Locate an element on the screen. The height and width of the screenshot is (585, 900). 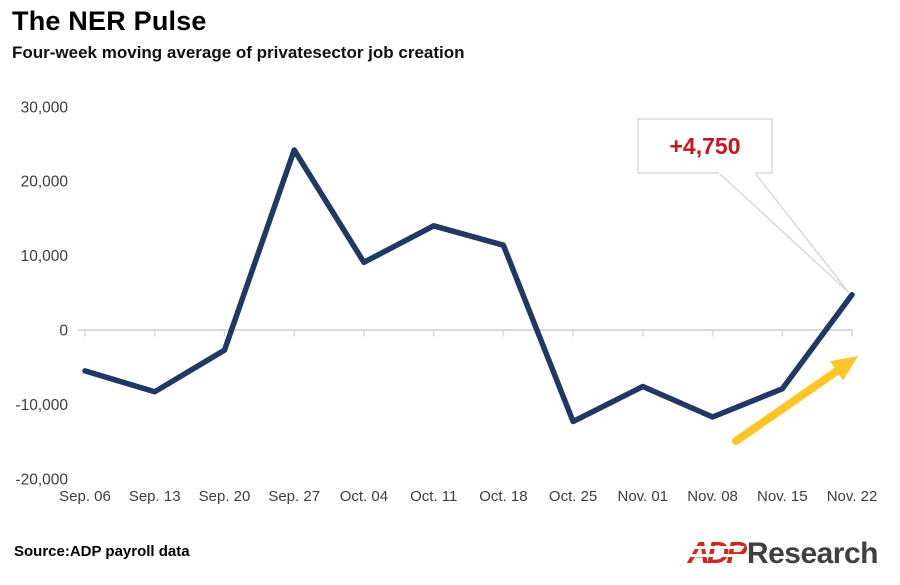
x-axis-label: Oct. 04 is located at coordinates (364, 496).